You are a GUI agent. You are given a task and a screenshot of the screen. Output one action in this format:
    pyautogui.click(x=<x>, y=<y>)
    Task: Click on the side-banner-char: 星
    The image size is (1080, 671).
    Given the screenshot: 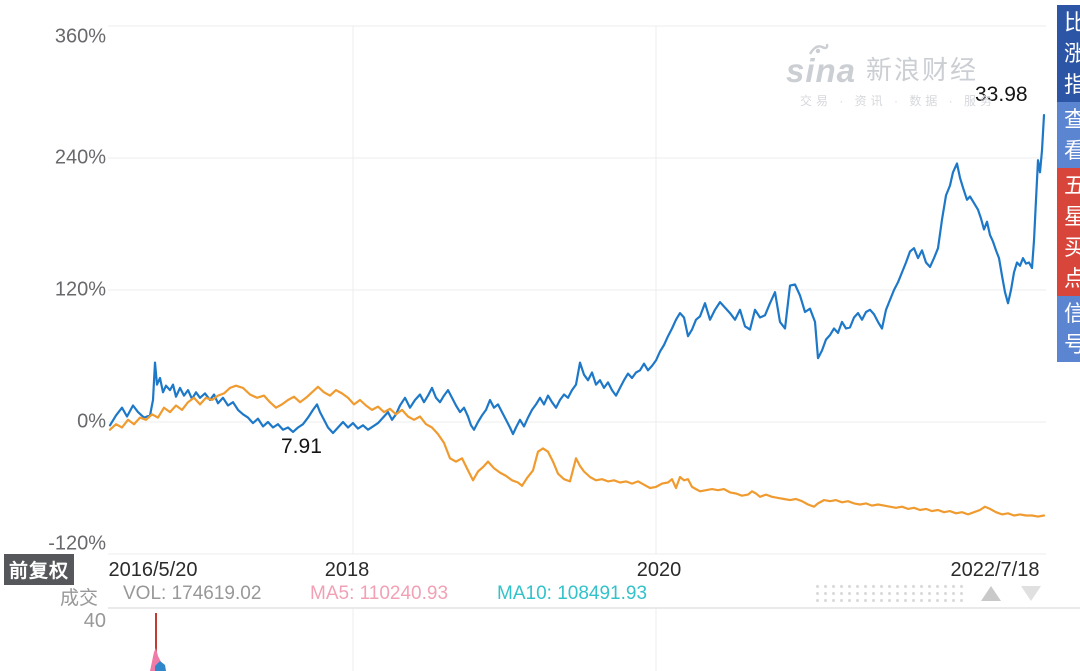 What is the action you would take?
    pyautogui.click(x=1072, y=216)
    